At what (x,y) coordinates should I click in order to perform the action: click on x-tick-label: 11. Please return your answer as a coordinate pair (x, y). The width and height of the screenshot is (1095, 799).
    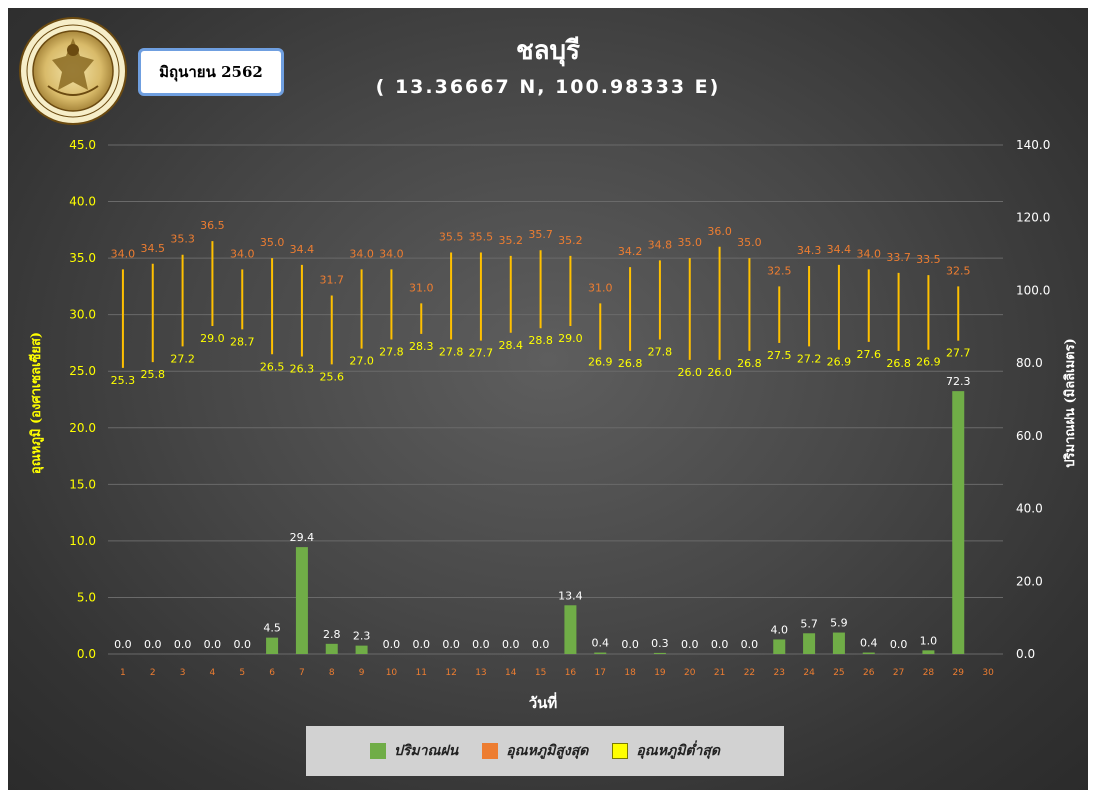
    Looking at the image, I should click on (421, 673).